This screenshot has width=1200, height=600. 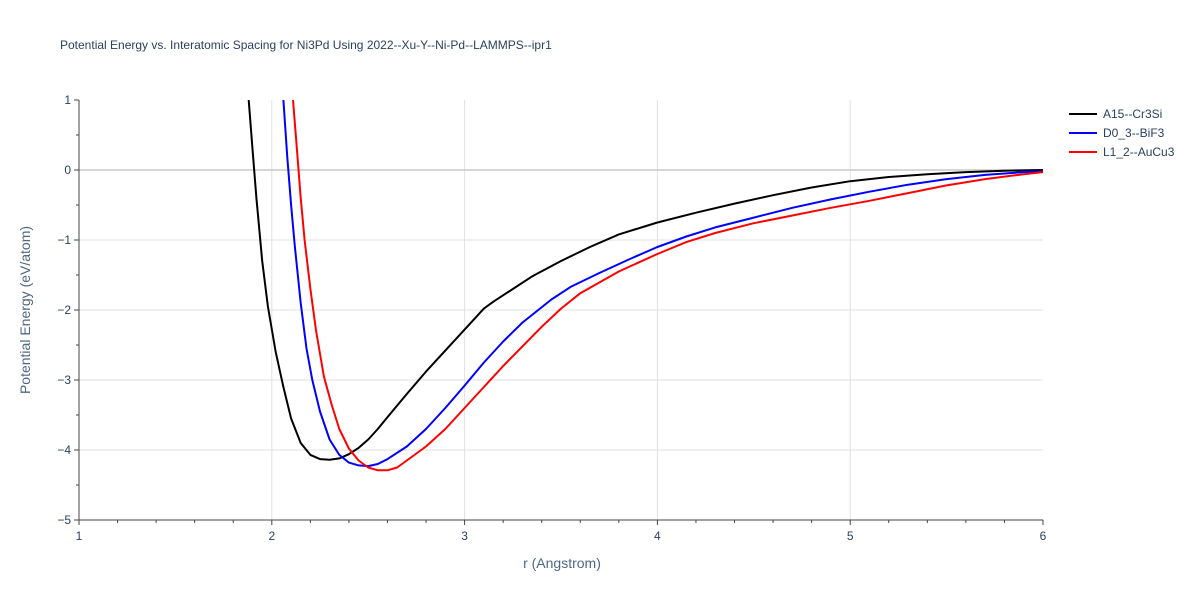 I want to click on x-tick-label: 3, so click(x=464, y=536).